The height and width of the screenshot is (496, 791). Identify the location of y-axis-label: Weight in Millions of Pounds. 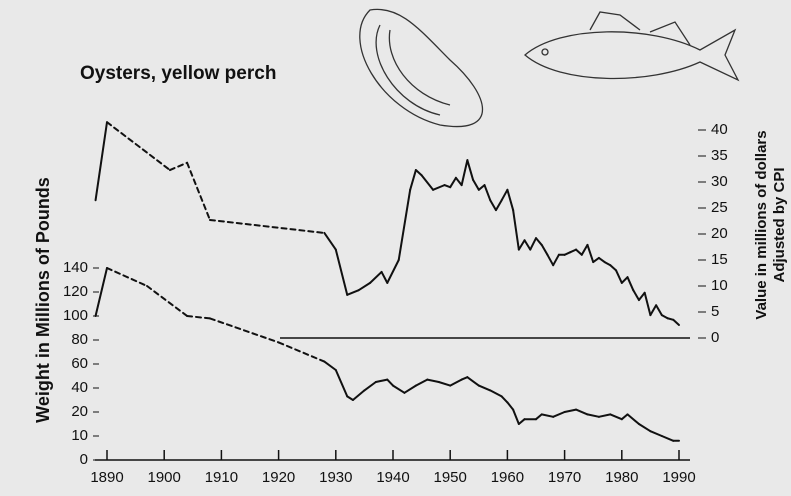
(43, 300).